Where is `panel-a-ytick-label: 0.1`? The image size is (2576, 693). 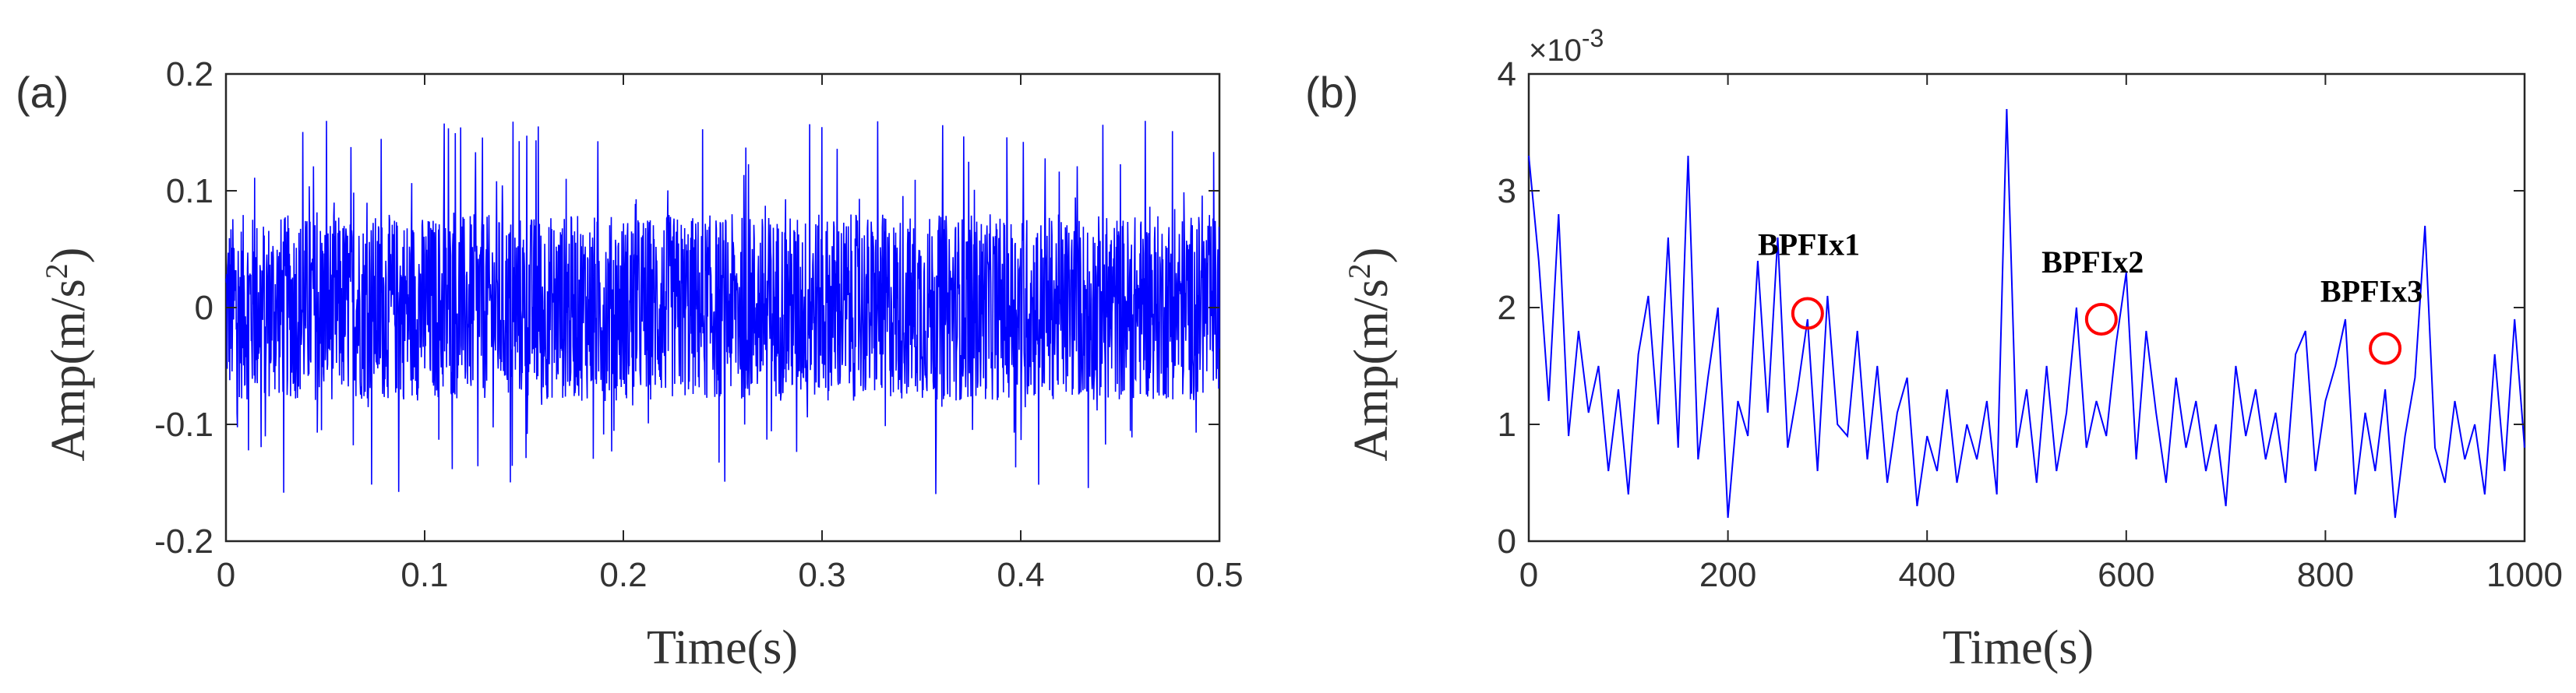 panel-a-ytick-label: 0.1 is located at coordinates (189, 191).